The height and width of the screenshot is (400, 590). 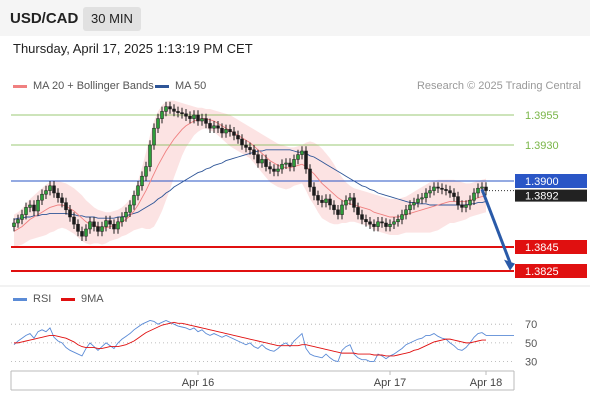 I want to click on rsi-line, so click(x=250, y=341).